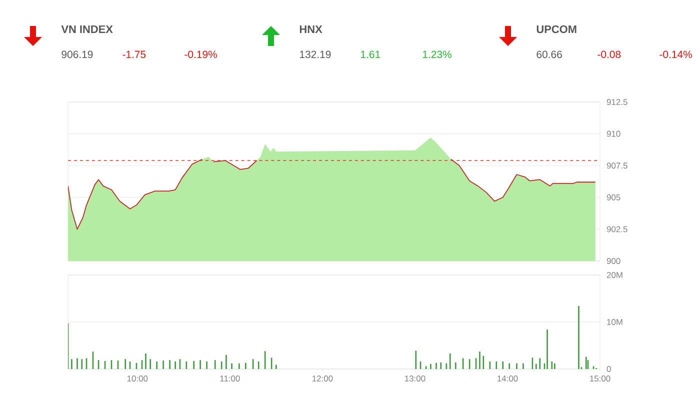 Image resolution: width=700 pixels, height=397 pixels. I want to click on y-tick-label: 907.5, so click(617, 165).